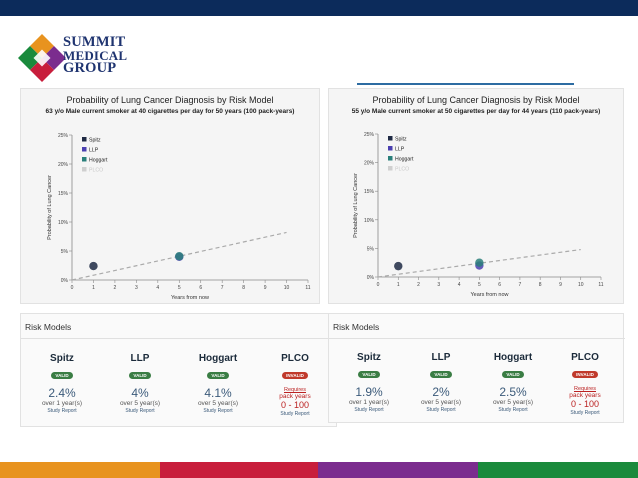  Describe the element at coordinates (140, 383) in the screenshot. I see `model-llp: LLP VALID 4% over 5 year(s) Study Report` at that location.